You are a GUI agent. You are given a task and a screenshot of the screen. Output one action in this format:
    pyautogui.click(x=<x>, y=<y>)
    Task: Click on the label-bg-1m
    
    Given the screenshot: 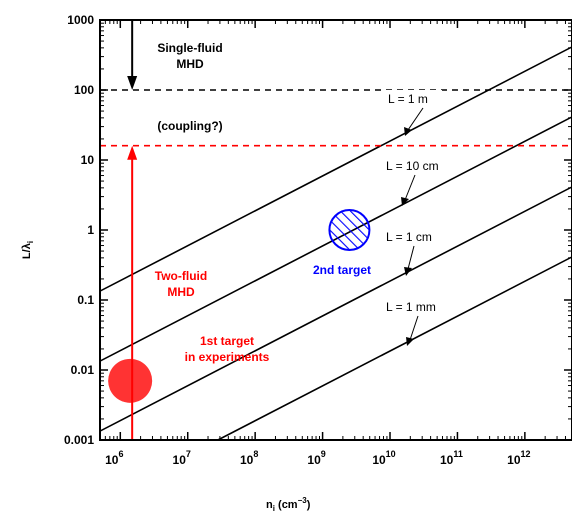 What is the action you would take?
    pyautogui.click(x=414, y=98)
    